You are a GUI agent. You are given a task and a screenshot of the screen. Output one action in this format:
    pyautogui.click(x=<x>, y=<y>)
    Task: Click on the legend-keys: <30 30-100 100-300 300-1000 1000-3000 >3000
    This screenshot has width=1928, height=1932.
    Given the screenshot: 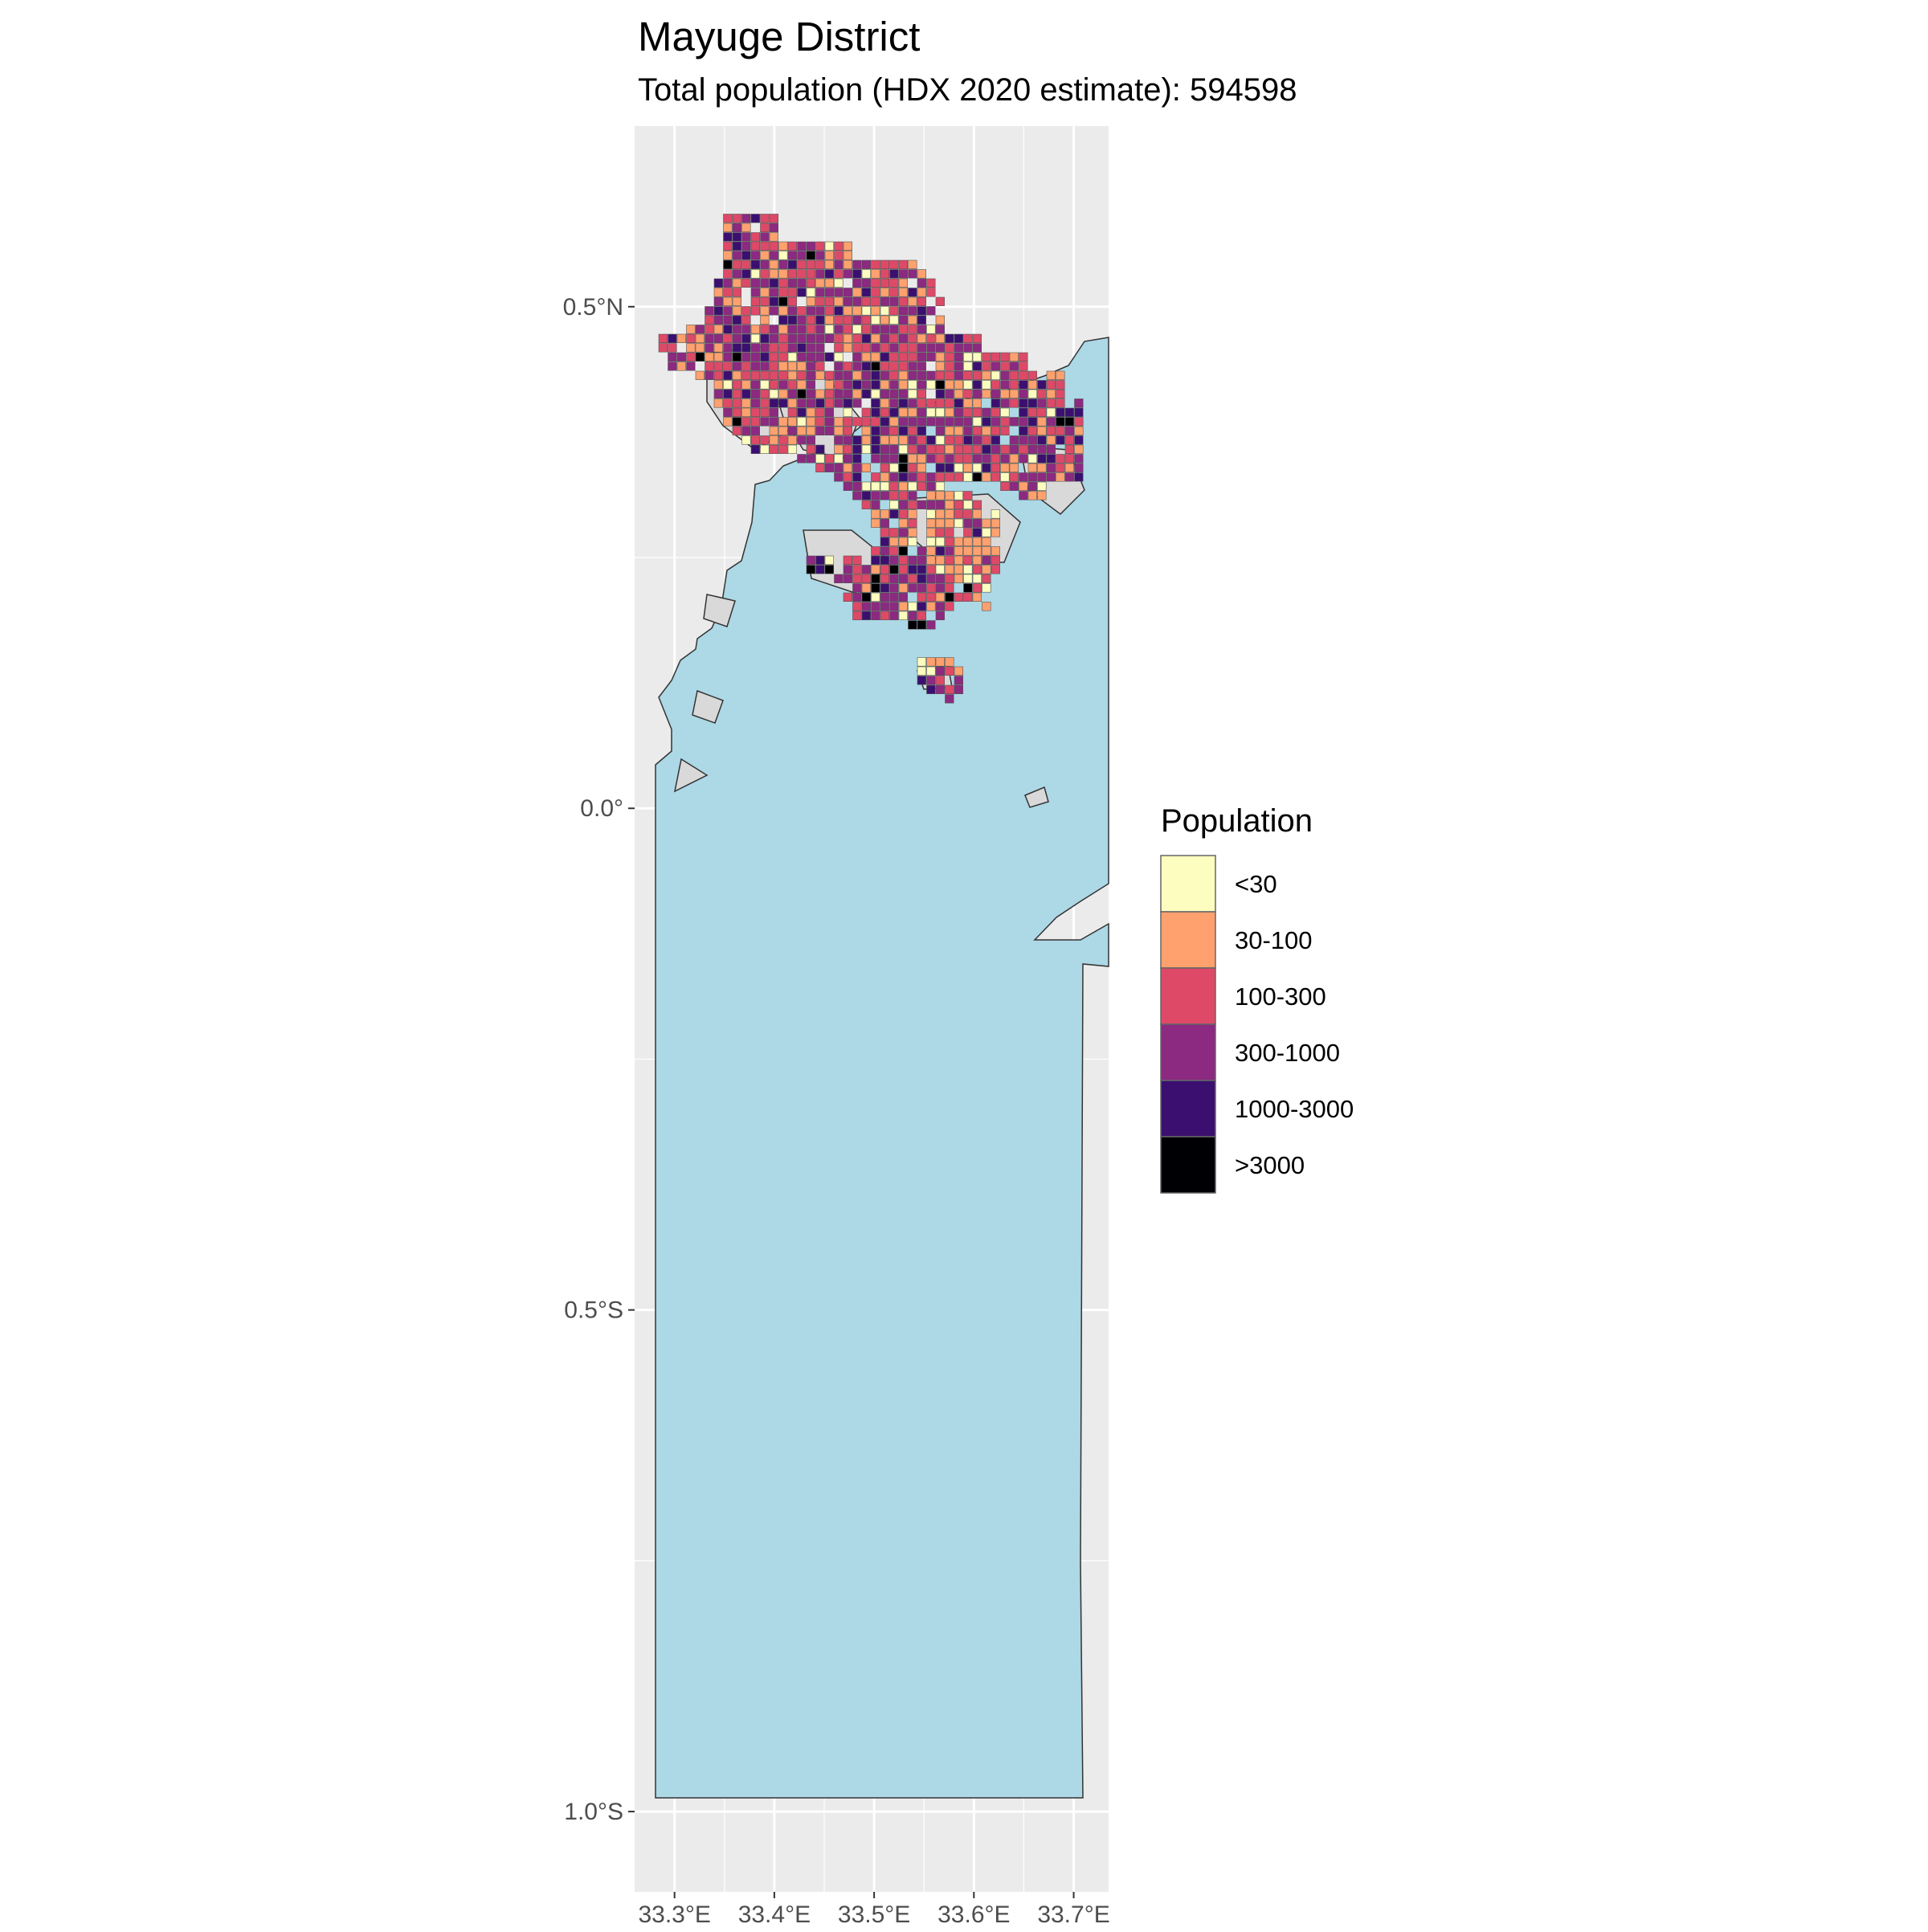 What is the action you would take?
    pyautogui.click(x=1257, y=1024)
    